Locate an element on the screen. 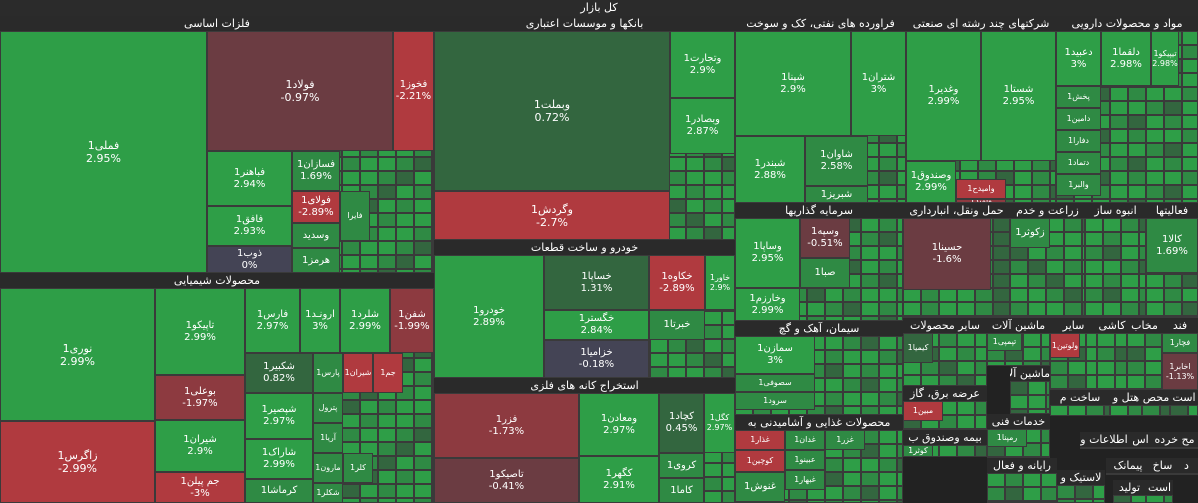  treemap-tile: تیپیکو1 2.98% is located at coordinates (1165, 58).